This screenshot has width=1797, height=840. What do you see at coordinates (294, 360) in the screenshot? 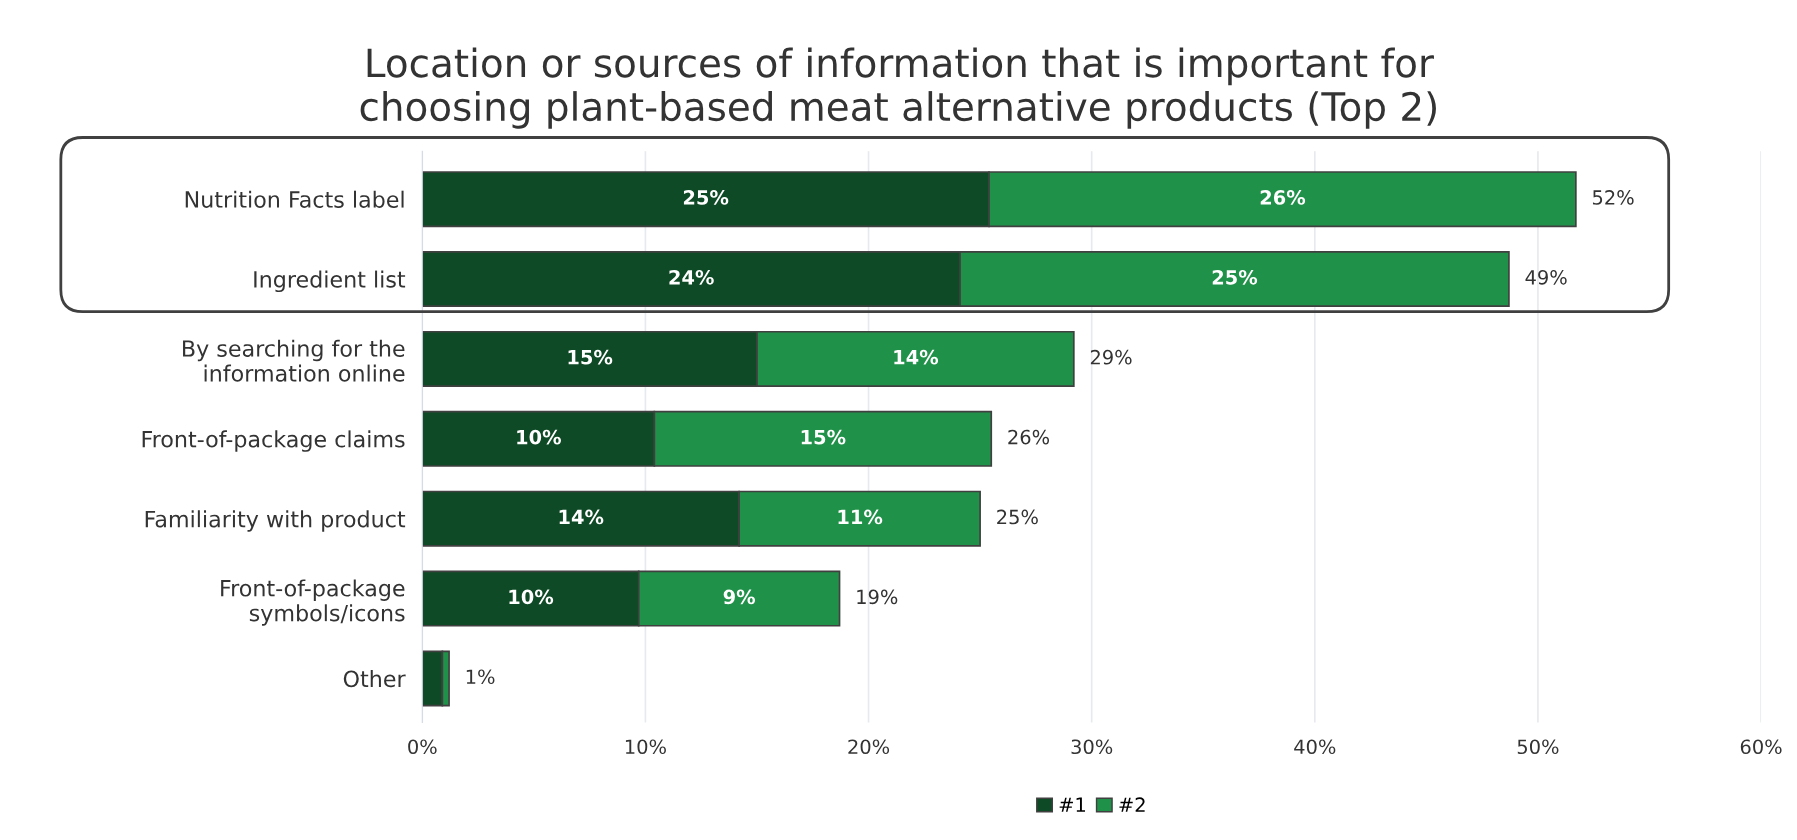
I see `y-tick-label: By searching for the information online` at bounding box center [294, 360].